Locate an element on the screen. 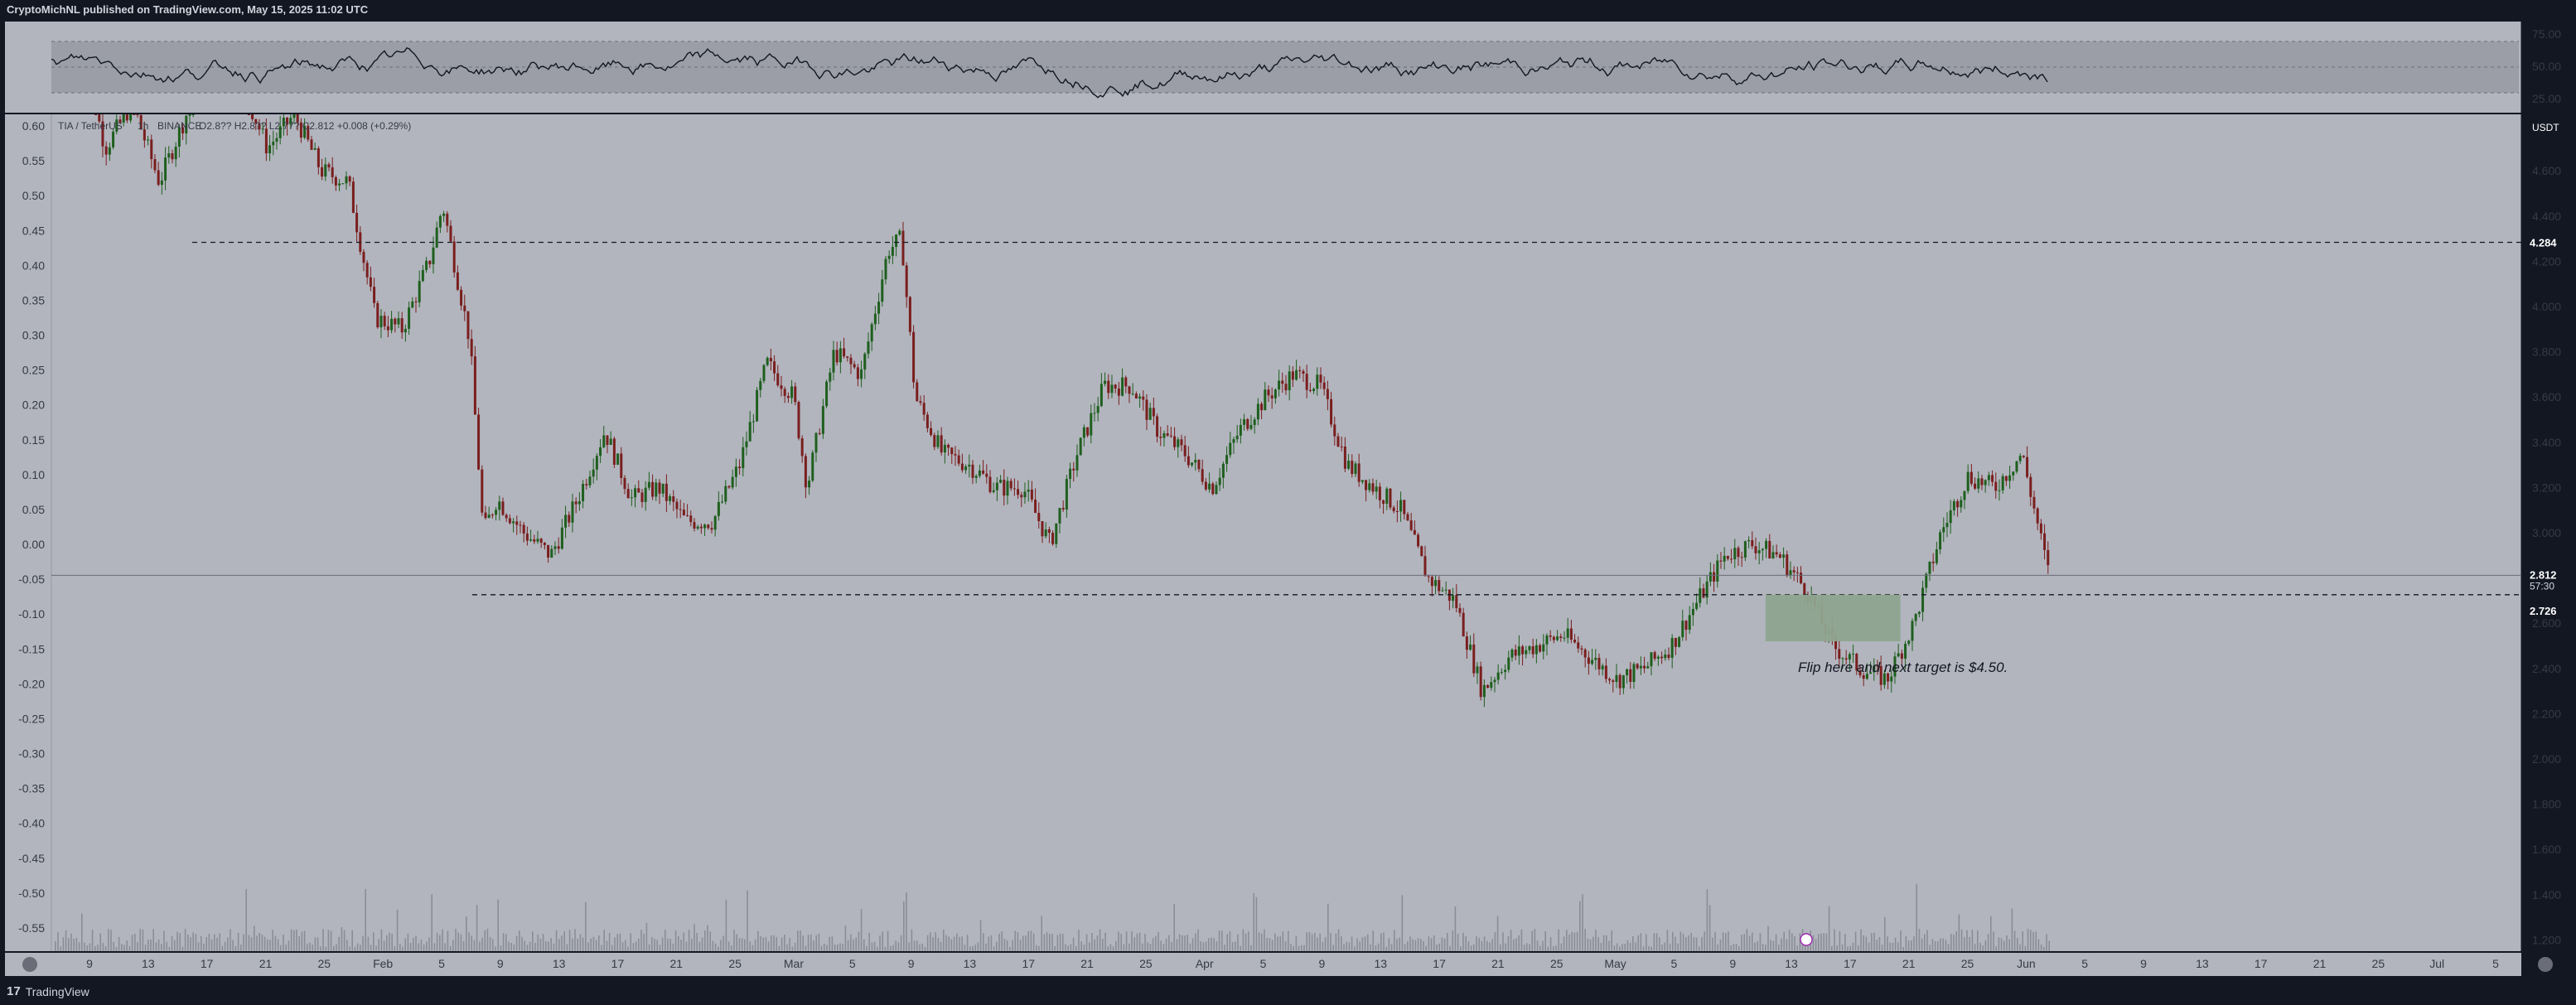 Image resolution: width=2576 pixels, height=1005 pixels. time-axis-label: 5 is located at coordinates (2084, 963).